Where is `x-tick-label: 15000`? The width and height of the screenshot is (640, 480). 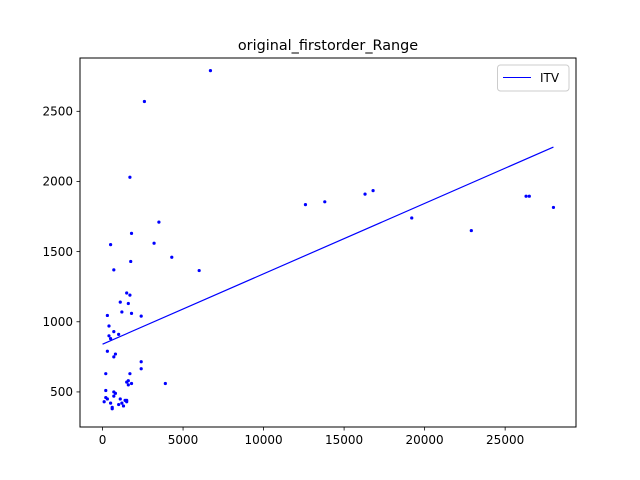
x-tick-label: 15000 is located at coordinates (344, 440).